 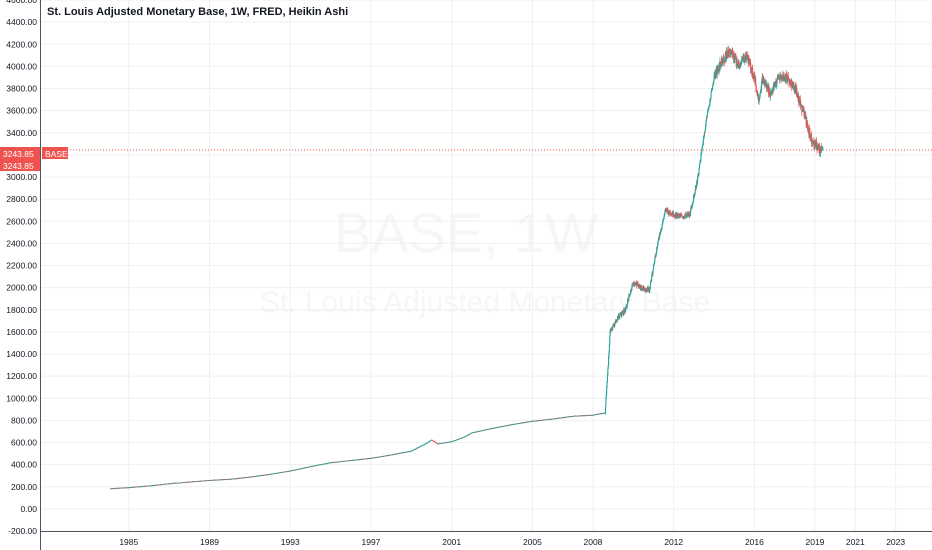 I want to click on x-tick-label: 2021, so click(x=855, y=542).